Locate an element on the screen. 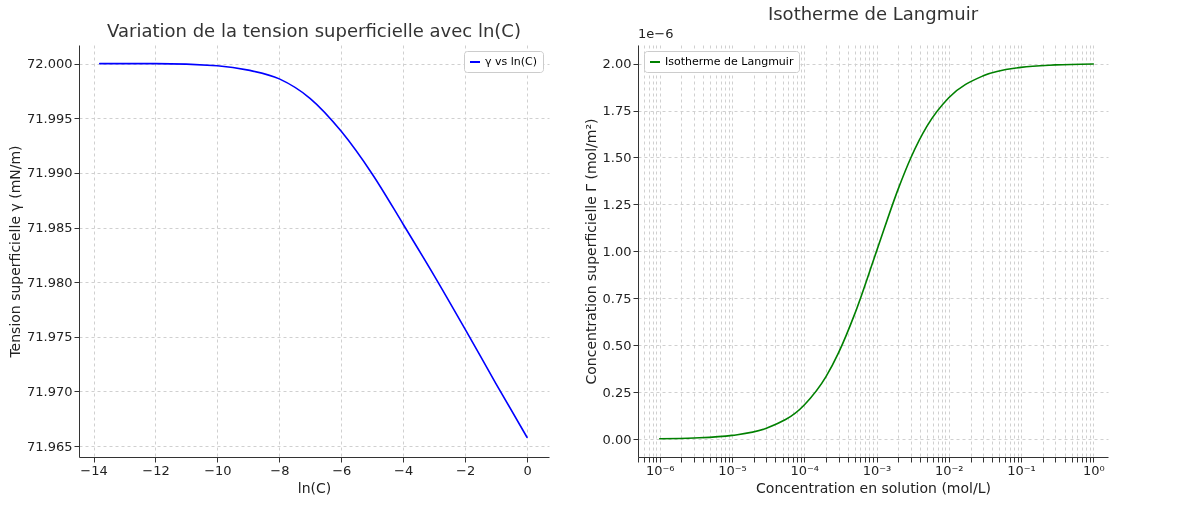 This screenshot has width=1197, height=506. legend-label: Isotherme de Langmuir is located at coordinates (729, 61).